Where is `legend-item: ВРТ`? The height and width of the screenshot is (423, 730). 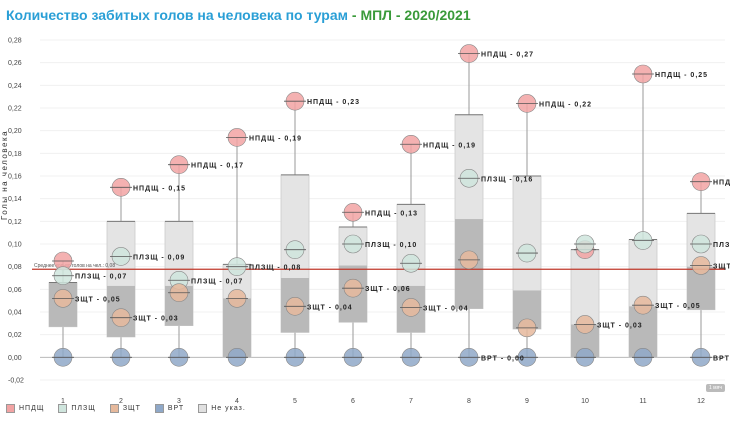 legend-item: ВРТ is located at coordinates (169, 408).